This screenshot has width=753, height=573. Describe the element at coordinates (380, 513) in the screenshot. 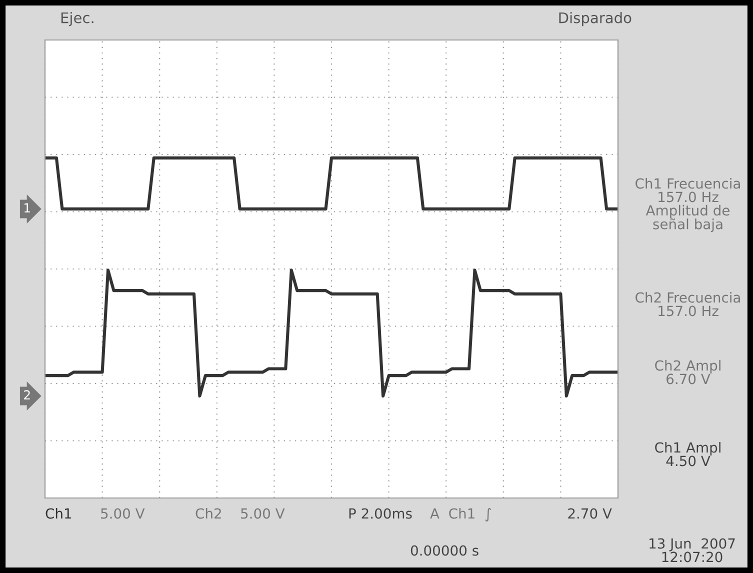

I see `text: P 2.00ms` at that location.